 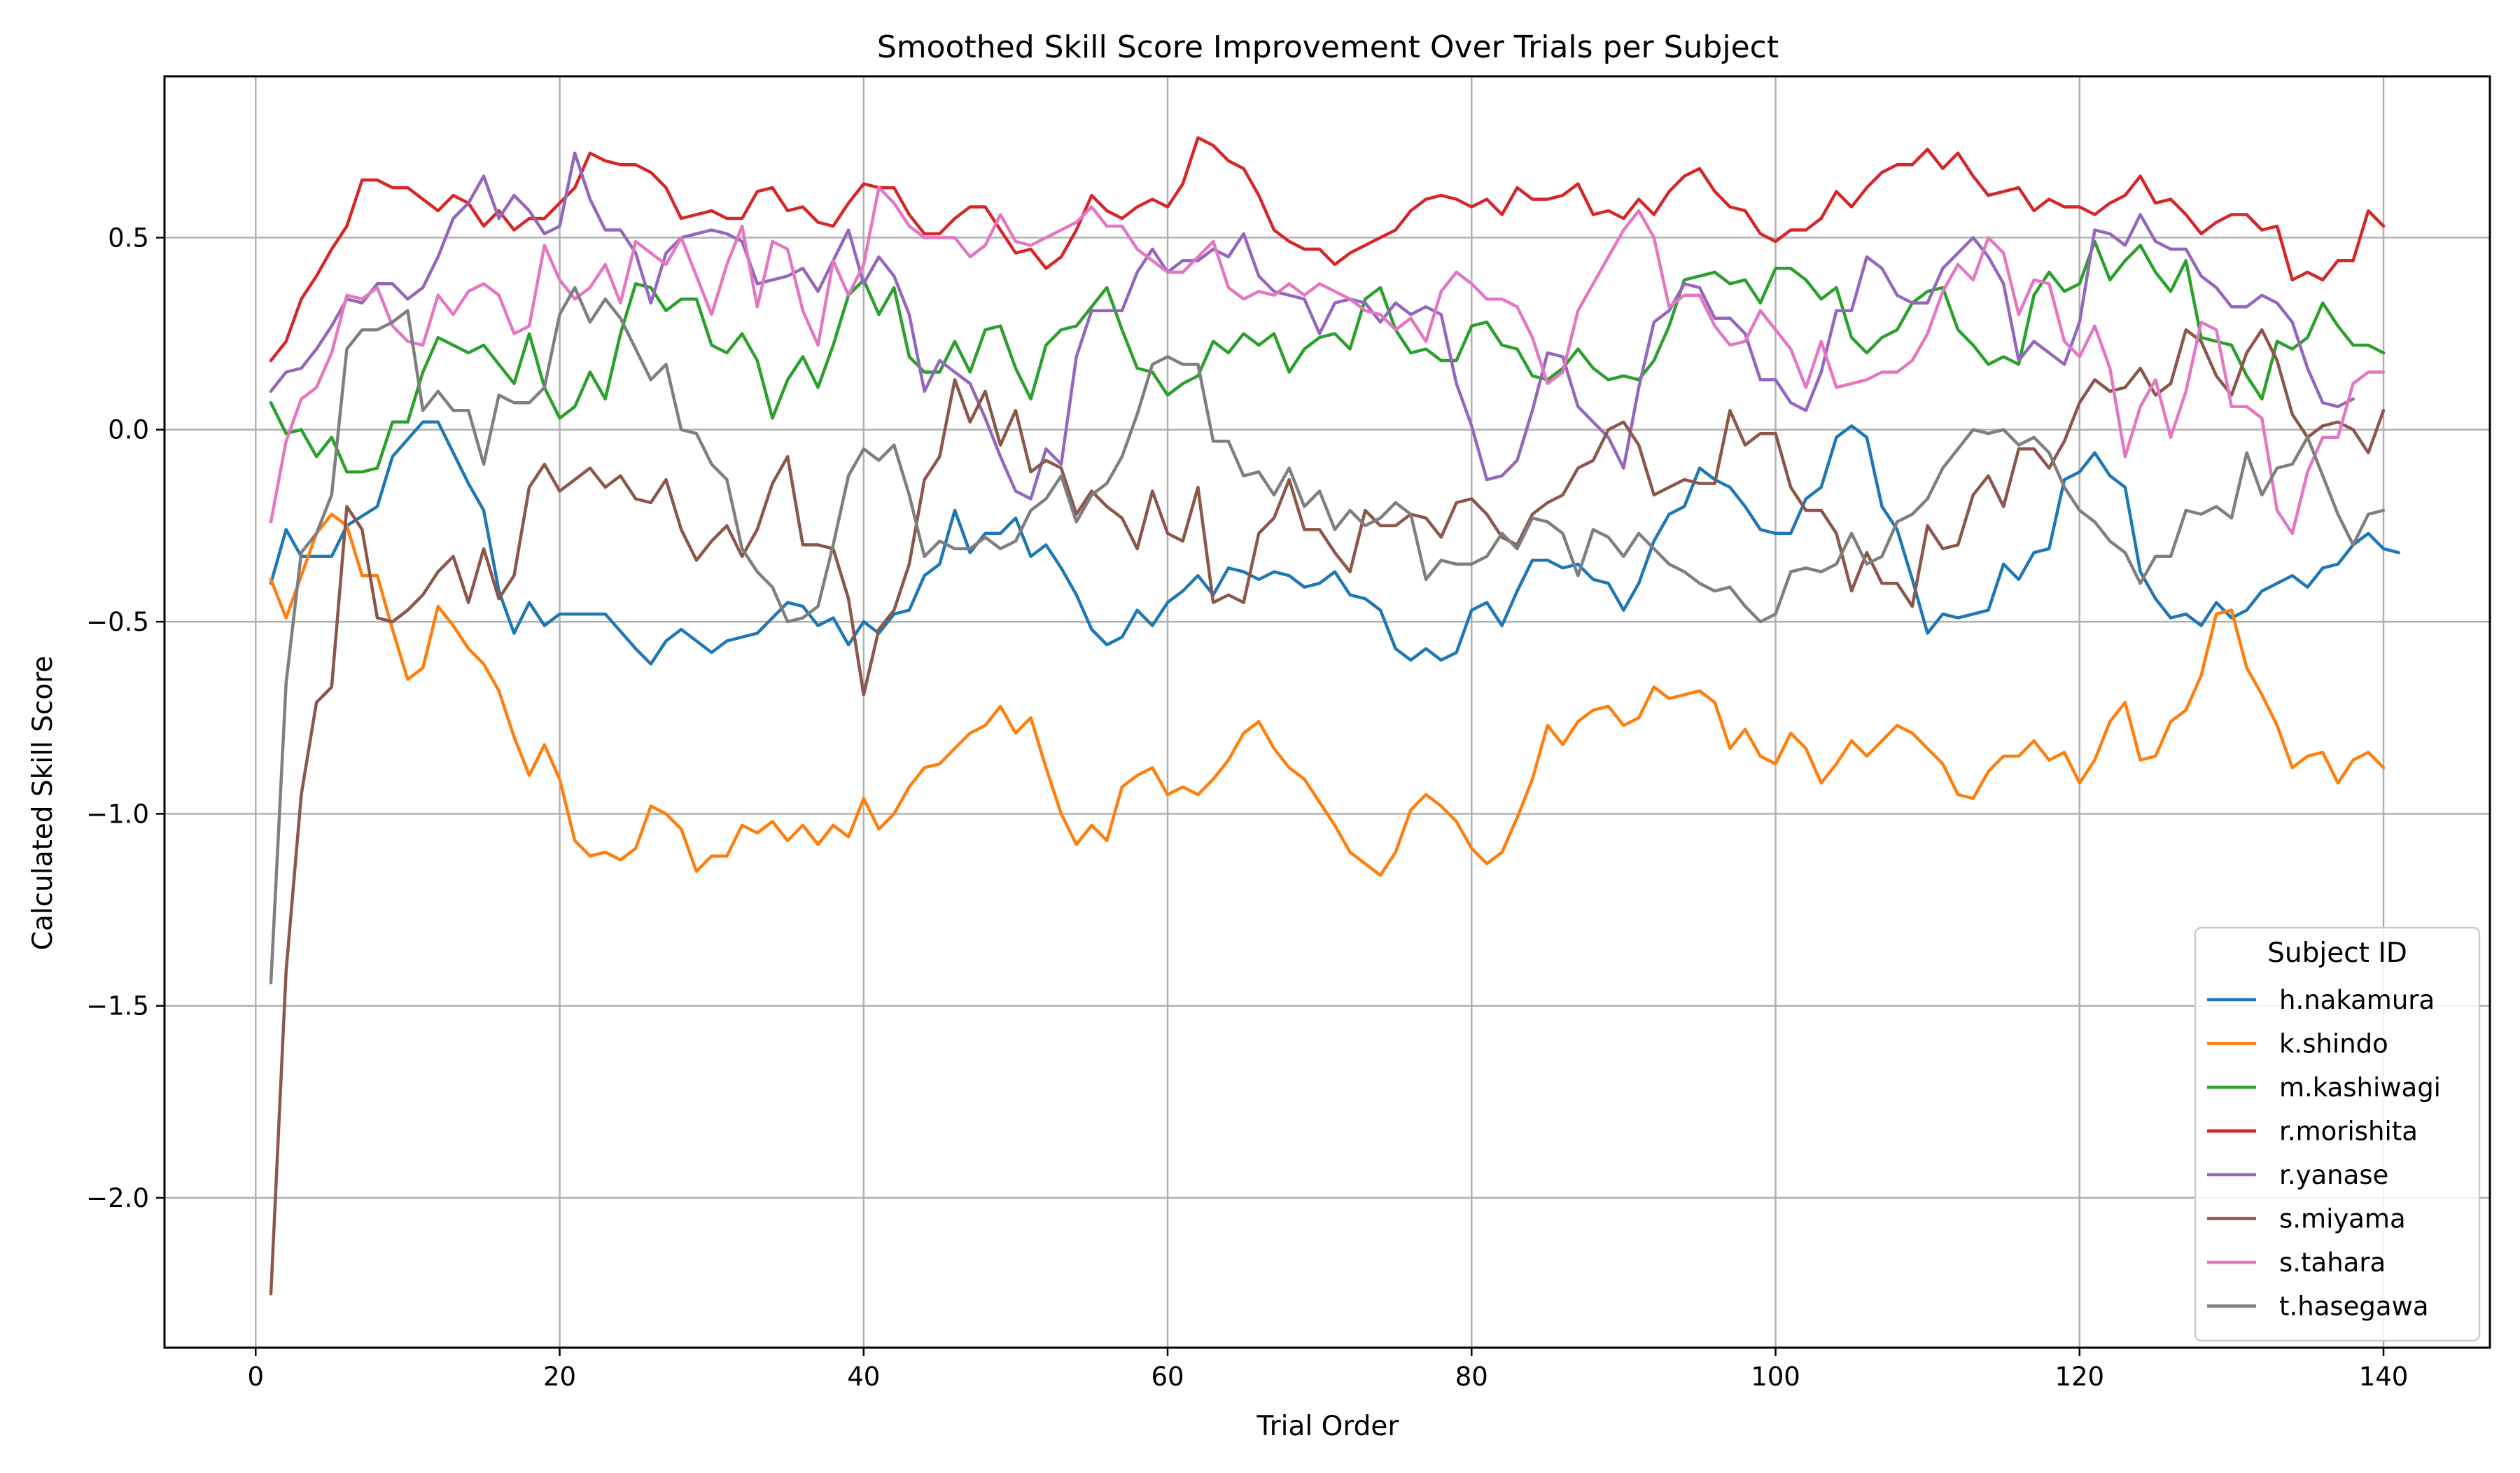 I want to click on y-tick-label: −1.0, so click(x=117, y=814).